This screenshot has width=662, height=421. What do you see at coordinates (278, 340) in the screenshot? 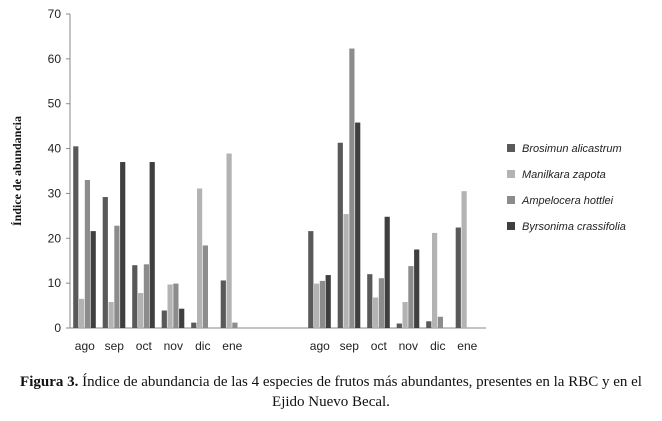
I see `x-axis: ago sep oct nov dic ene ago sep oct nov dic ene` at bounding box center [278, 340].